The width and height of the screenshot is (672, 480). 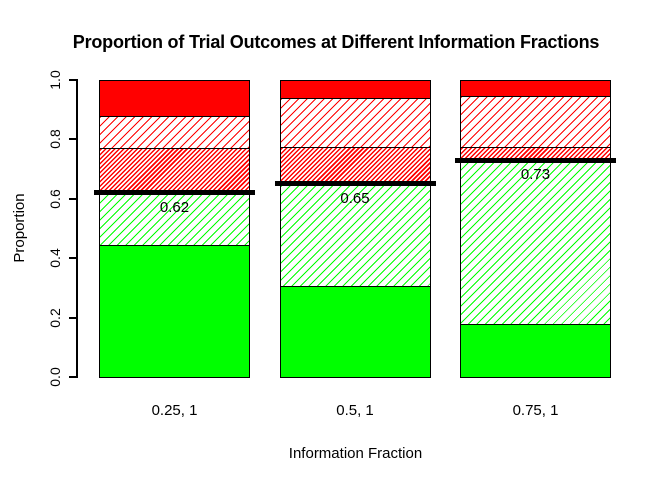 What do you see at coordinates (355, 453) in the screenshot?
I see `x-axis-label: Information Fraction` at bounding box center [355, 453].